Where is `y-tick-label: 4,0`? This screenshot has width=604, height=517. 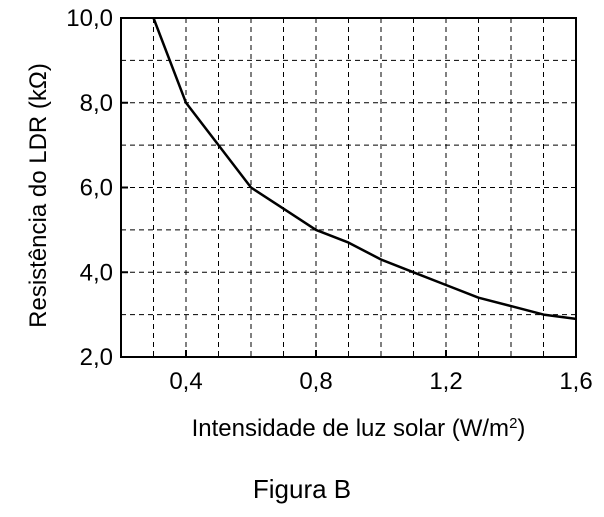 y-tick-label: 4,0 is located at coordinates (96, 272).